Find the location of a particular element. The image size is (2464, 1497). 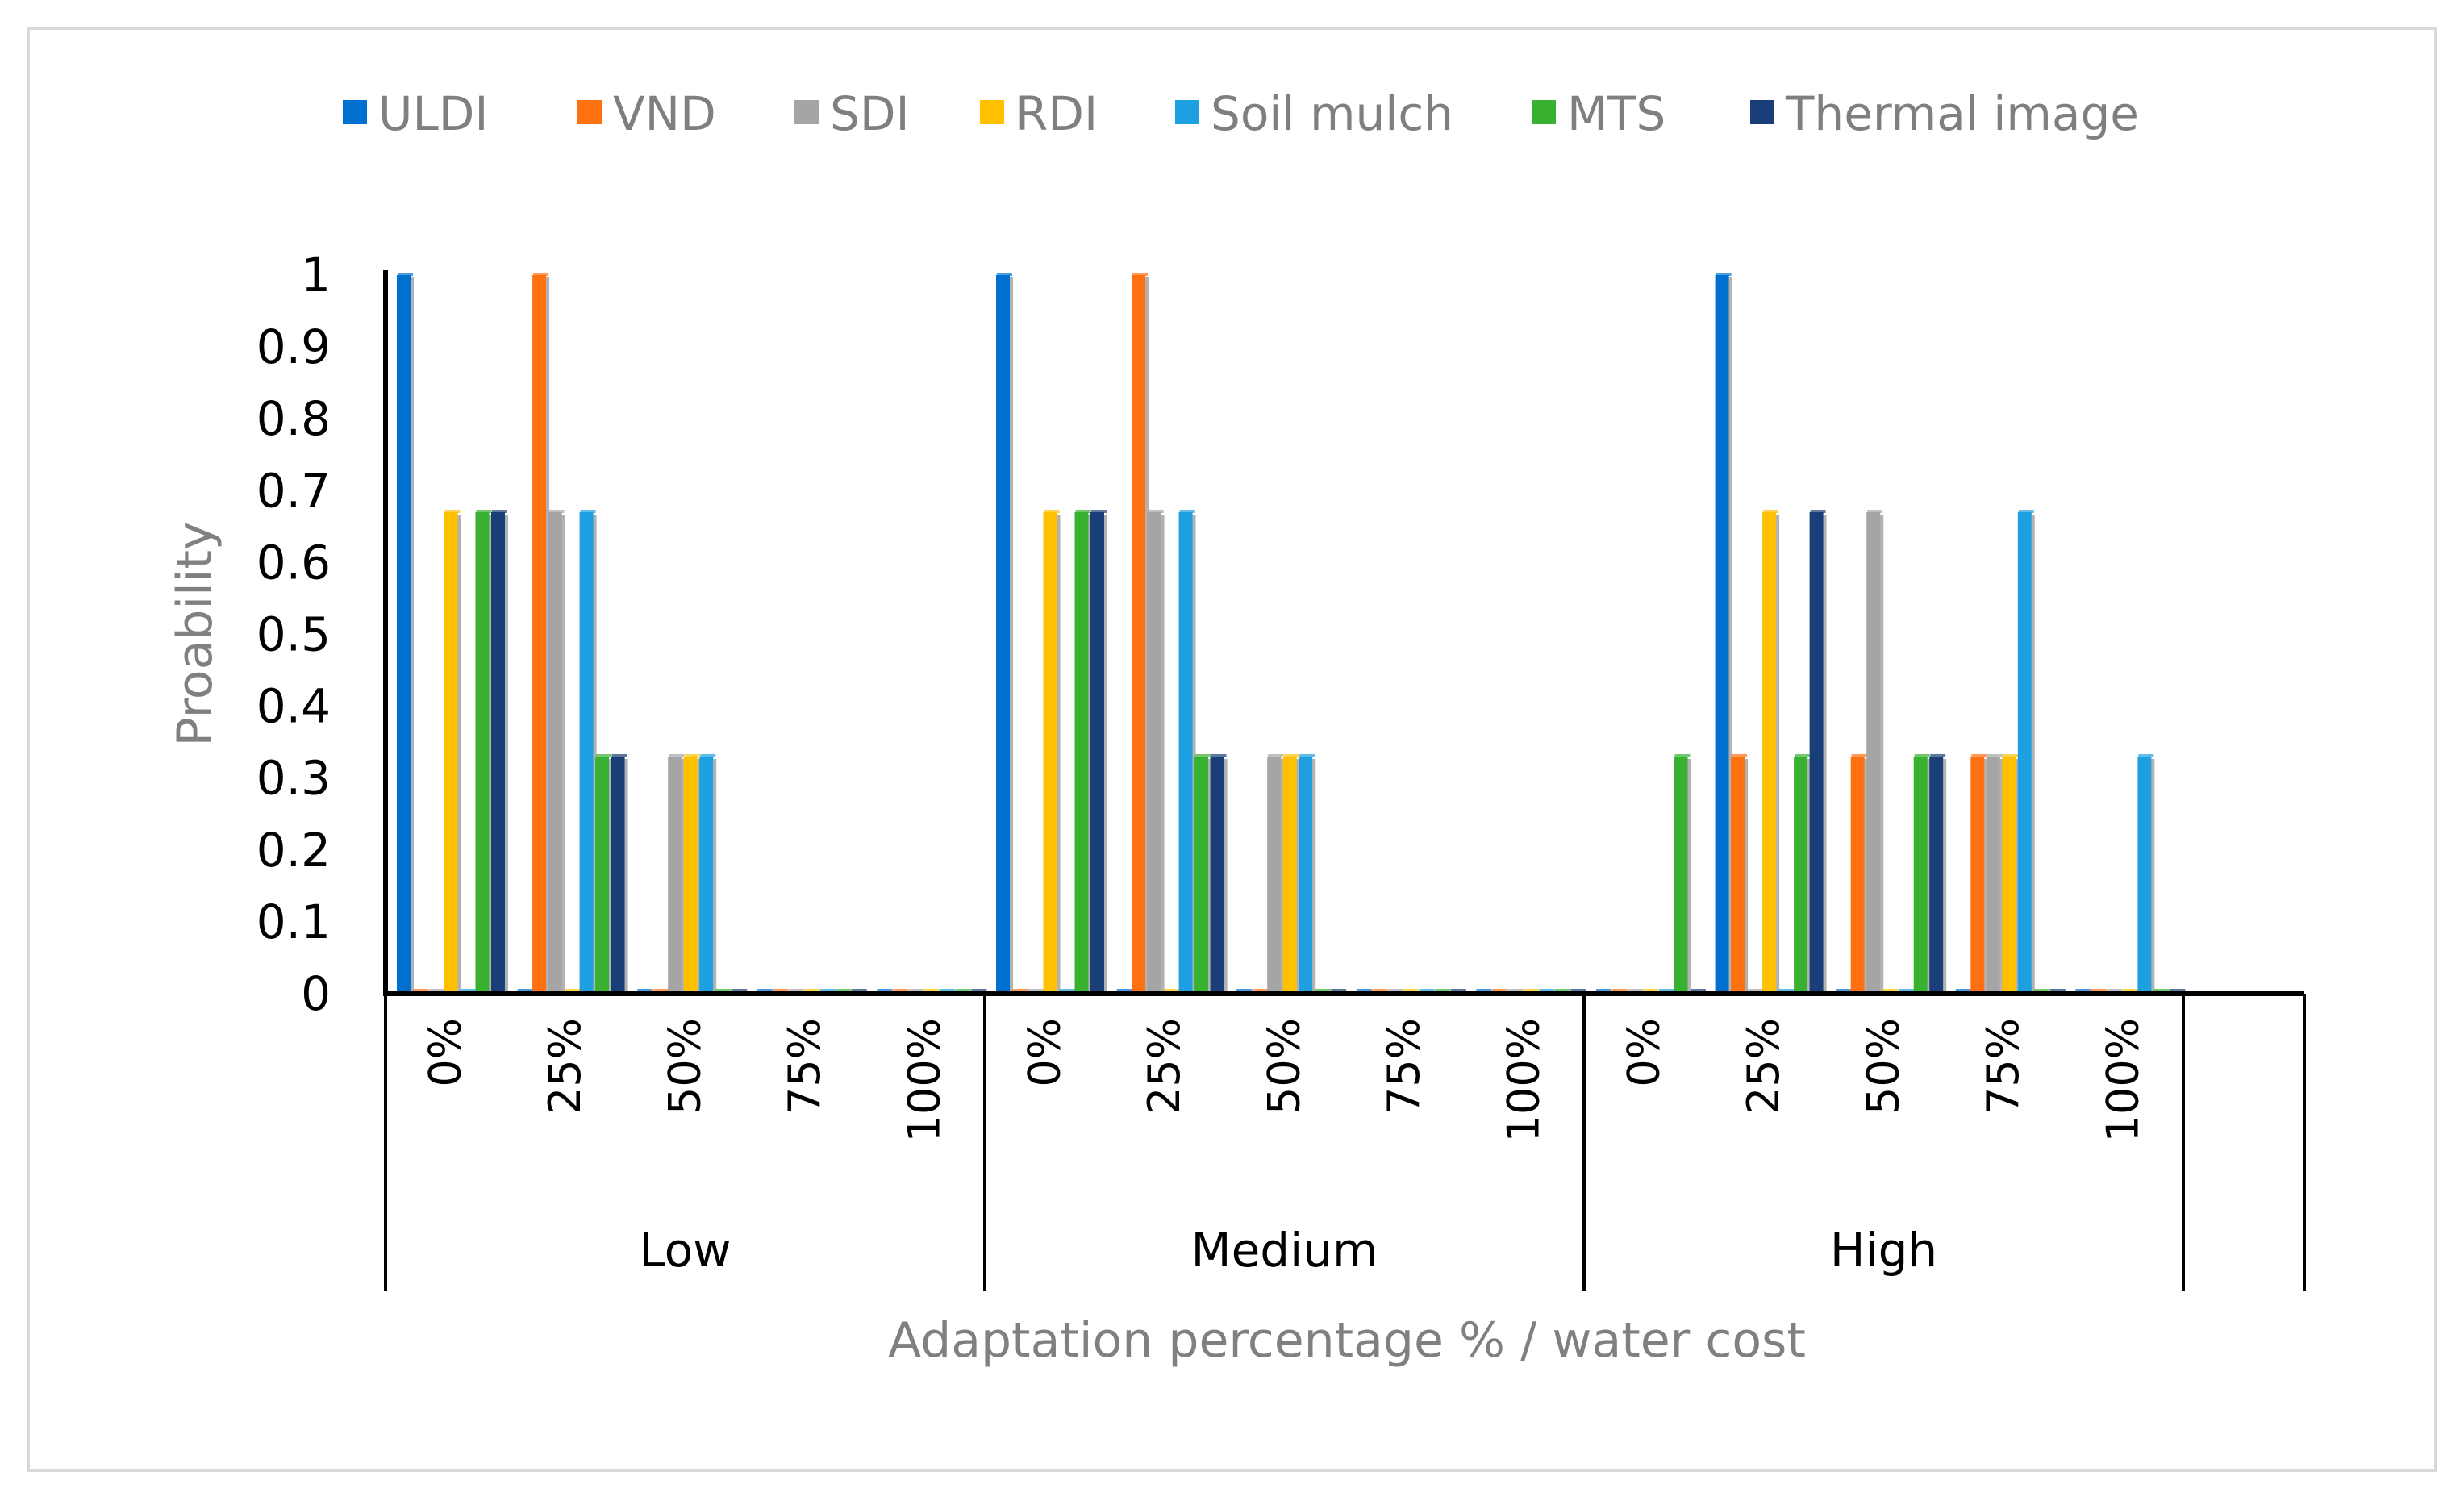

legend-item: ULDI is located at coordinates (416, 113).